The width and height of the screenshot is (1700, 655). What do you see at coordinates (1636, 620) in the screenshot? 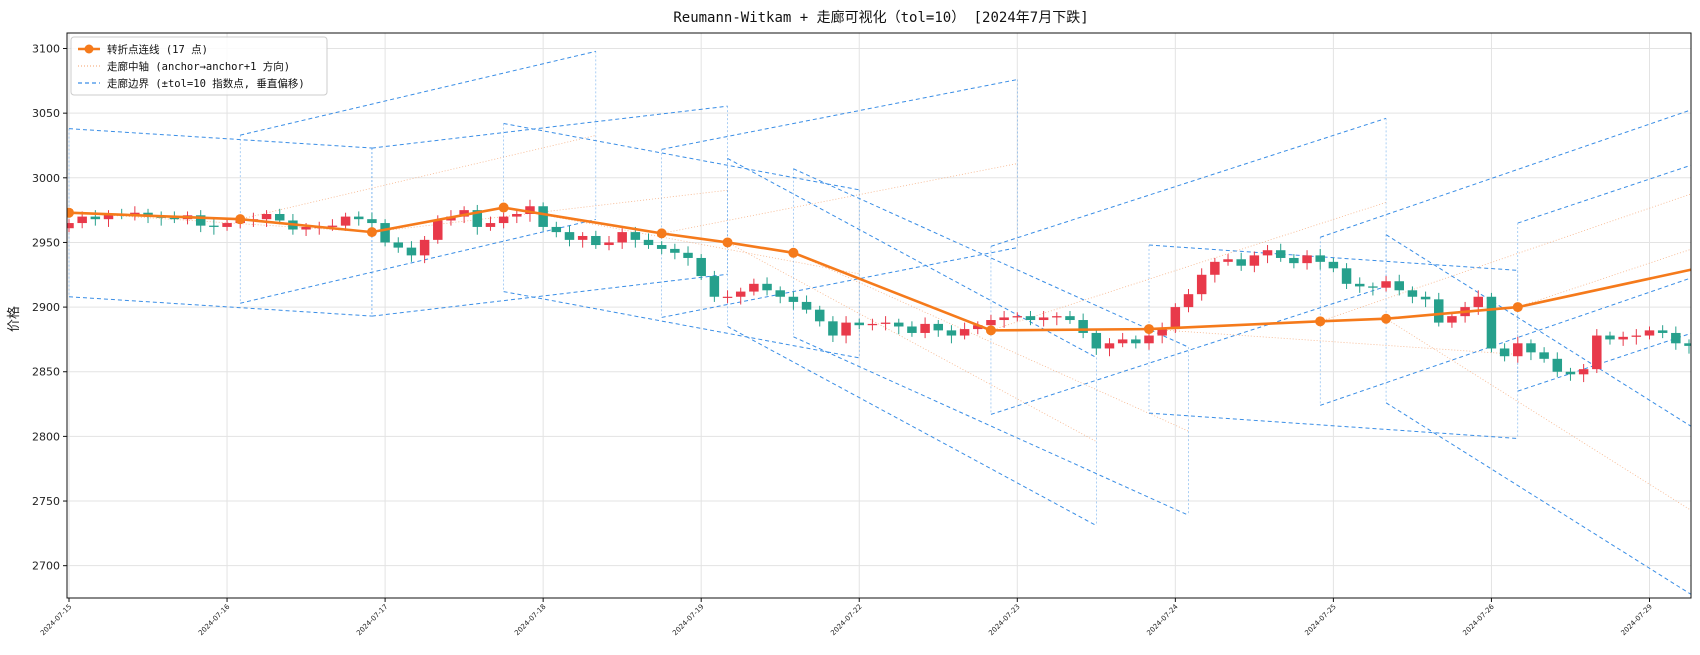
I see `x-tick-label: 2024-07-29` at bounding box center [1636, 620].